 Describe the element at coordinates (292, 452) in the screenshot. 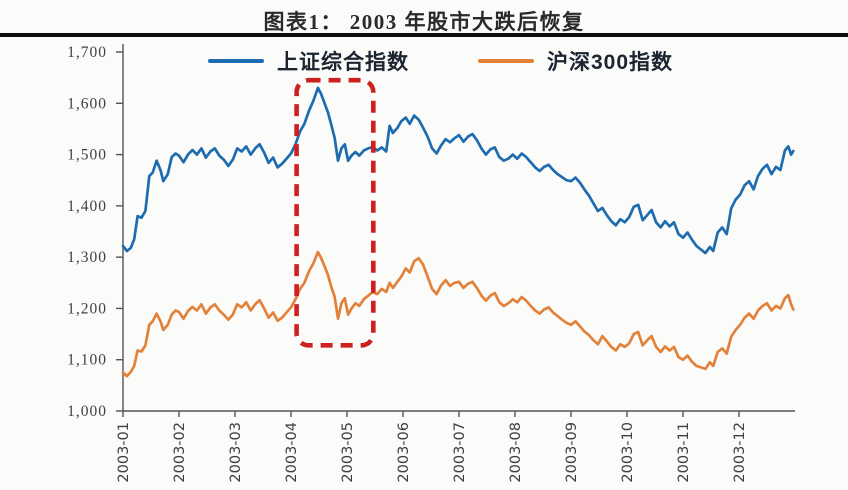

I see `x-tick-label: 2003-04` at that location.